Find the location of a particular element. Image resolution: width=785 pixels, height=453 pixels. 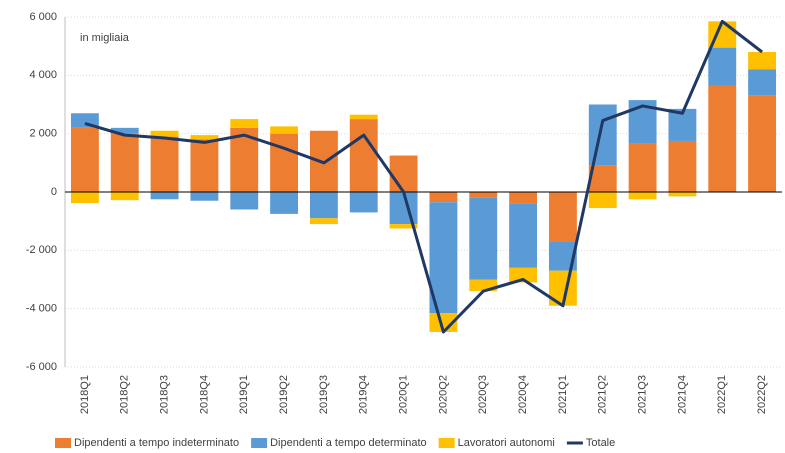

x-tick-label: 2018Q2 is located at coordinates (125, 394).